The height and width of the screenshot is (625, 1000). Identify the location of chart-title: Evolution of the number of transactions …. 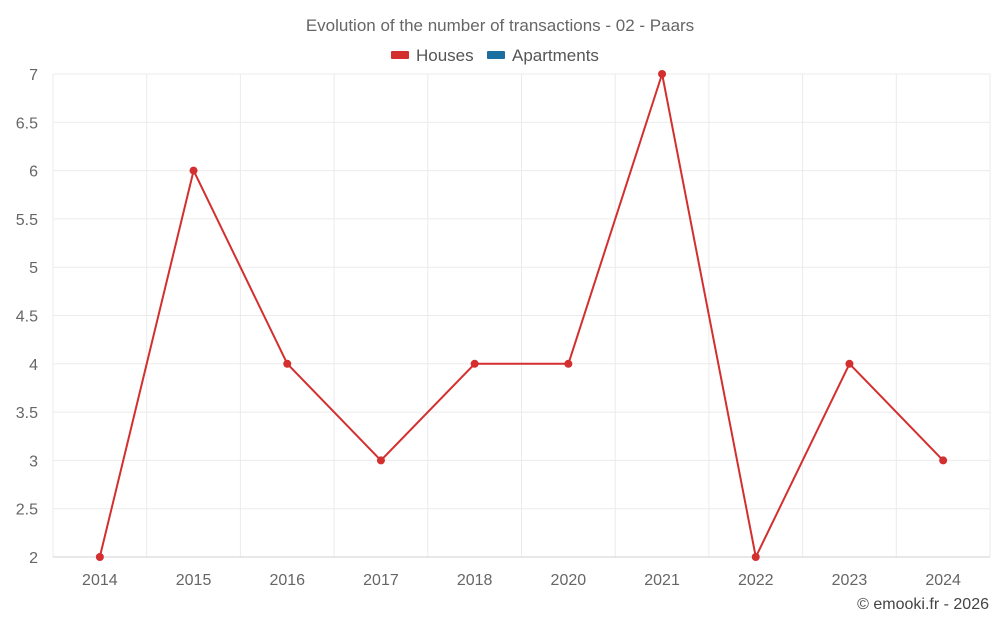
(500, 25).